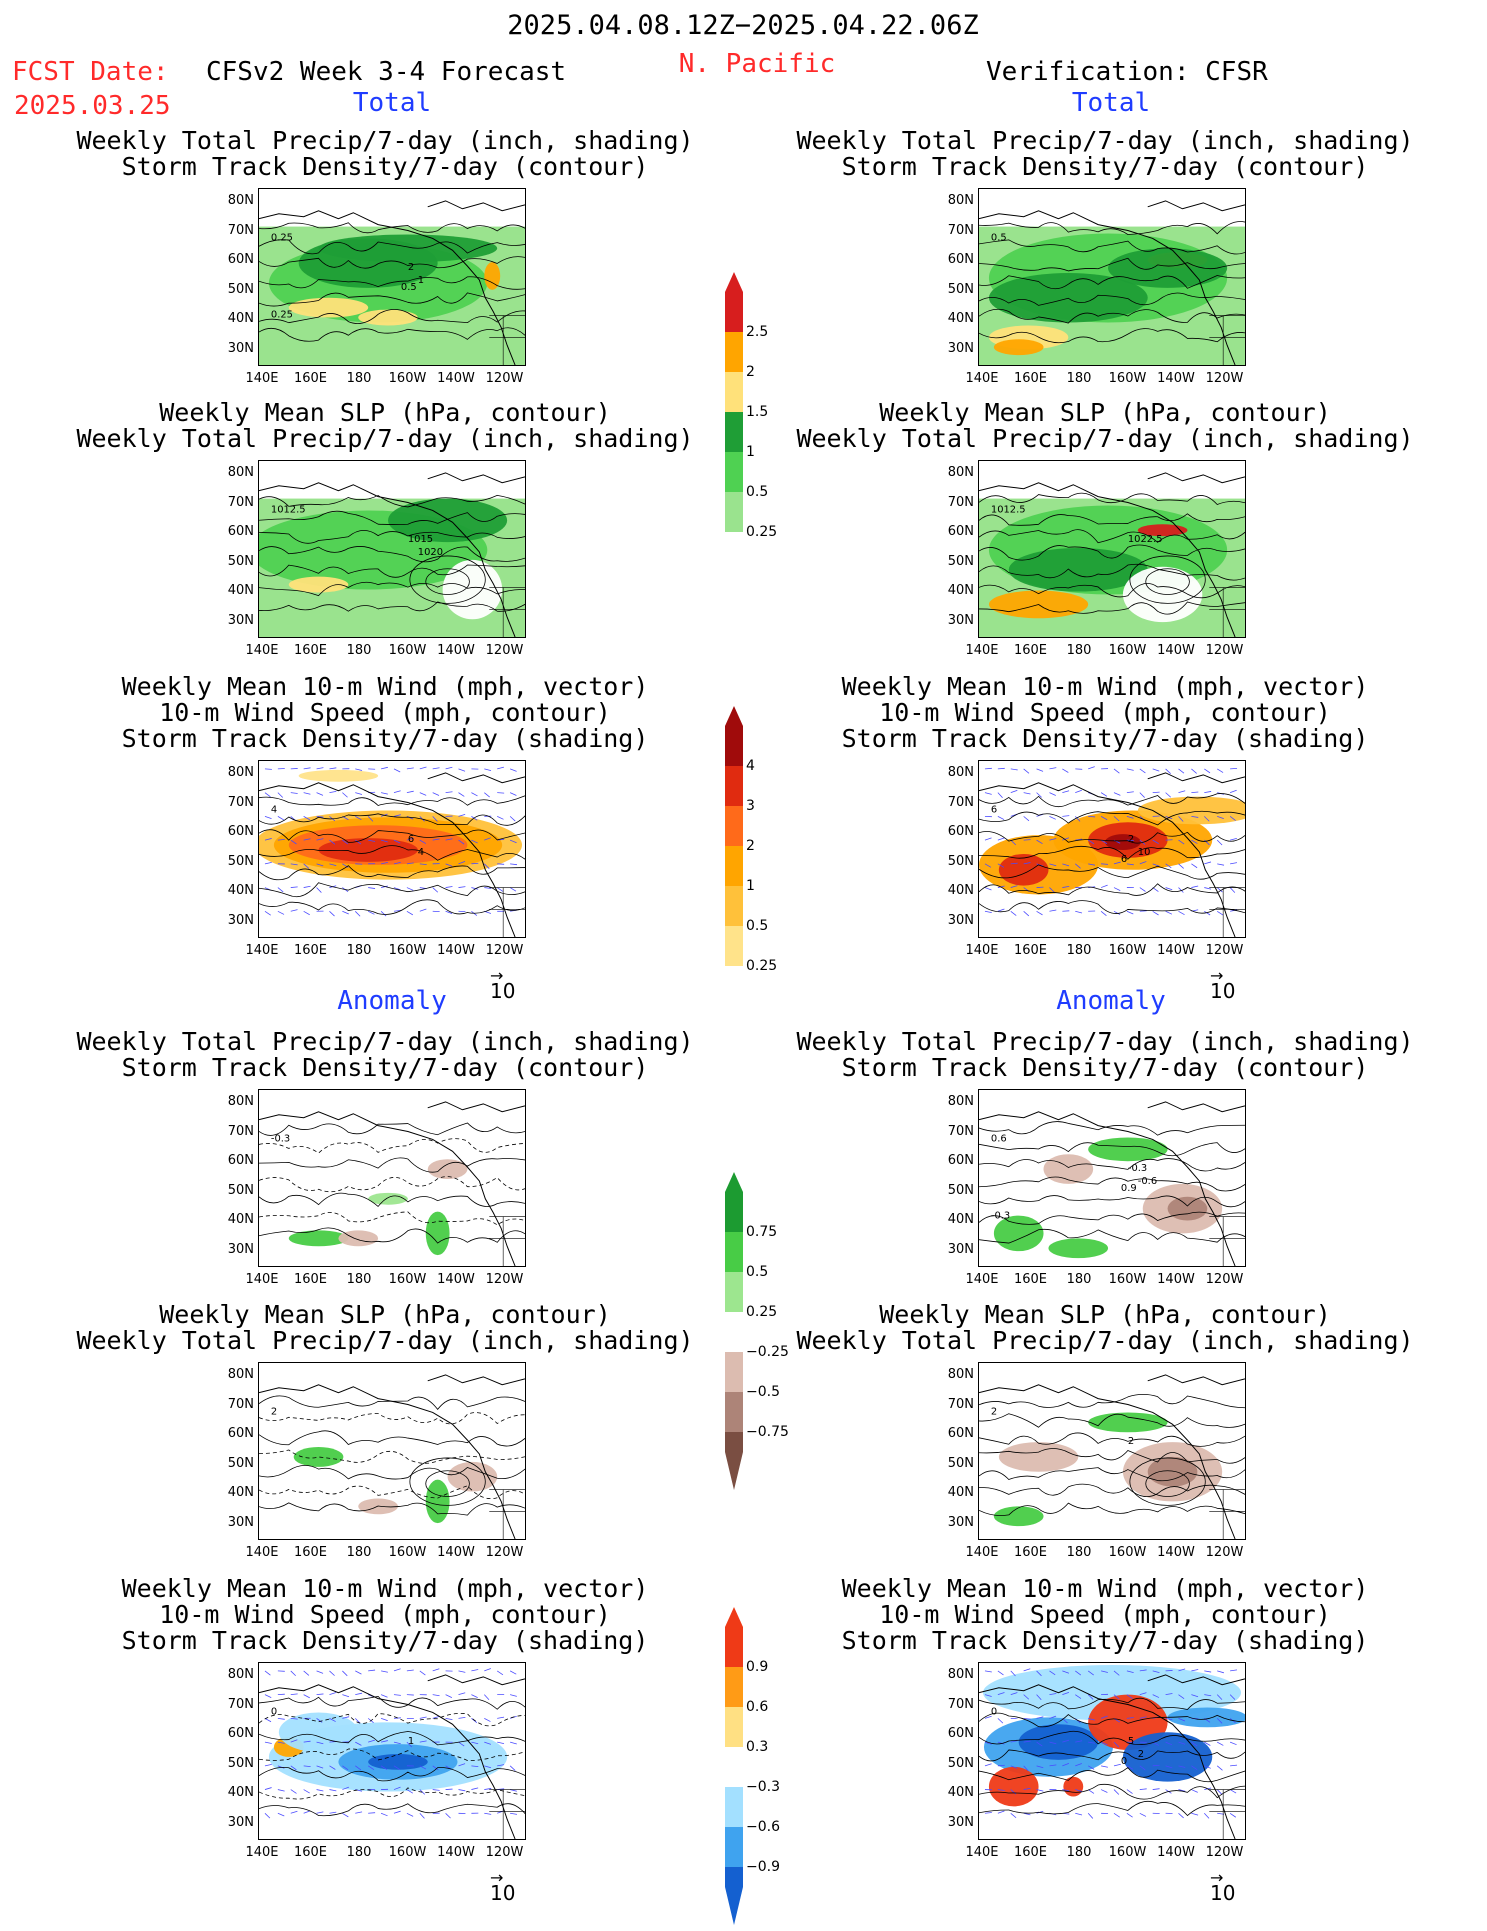 This screenshot has height=1931, width=1487. I want to click on colorbar-precip-anom, so click(734, 1332).